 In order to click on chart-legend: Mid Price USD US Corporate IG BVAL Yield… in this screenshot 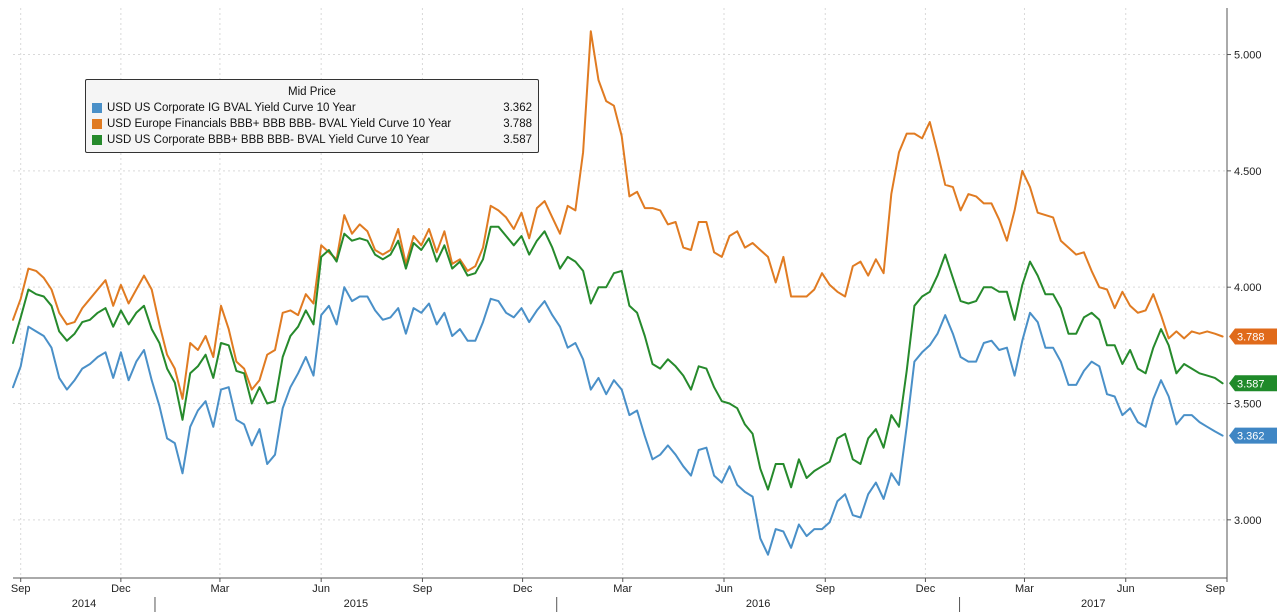, I will do `click(312, 116)`.